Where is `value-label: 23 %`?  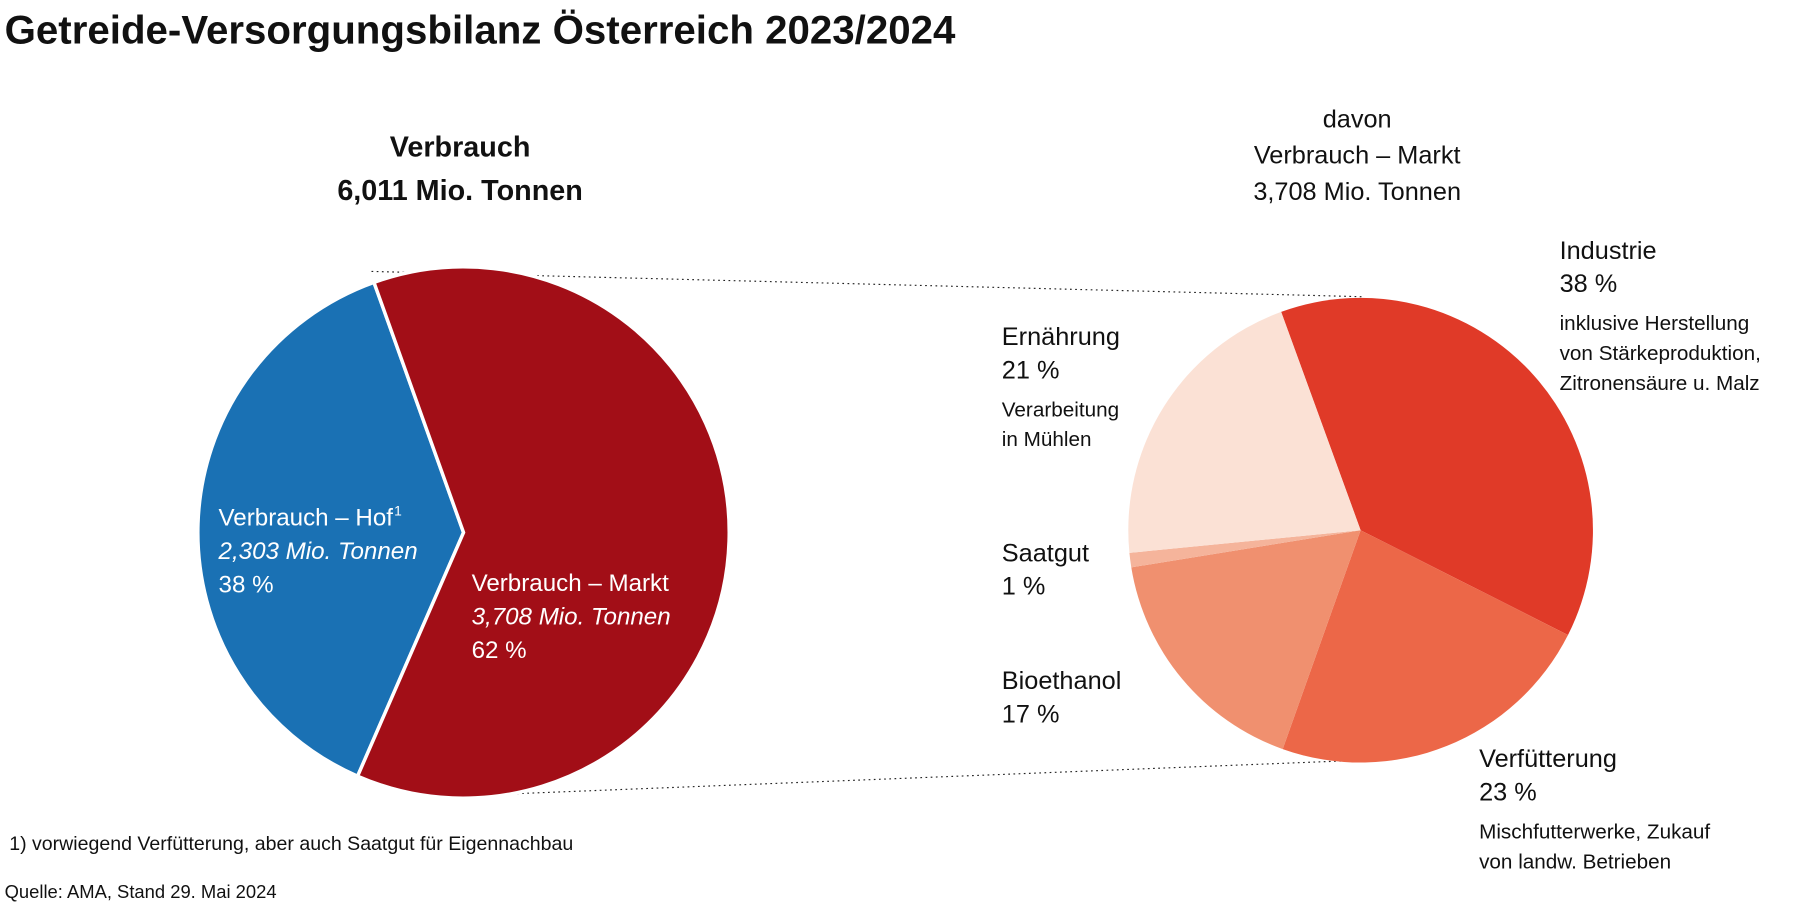
value-label: 23 % is located at coordinates (1508, 792).